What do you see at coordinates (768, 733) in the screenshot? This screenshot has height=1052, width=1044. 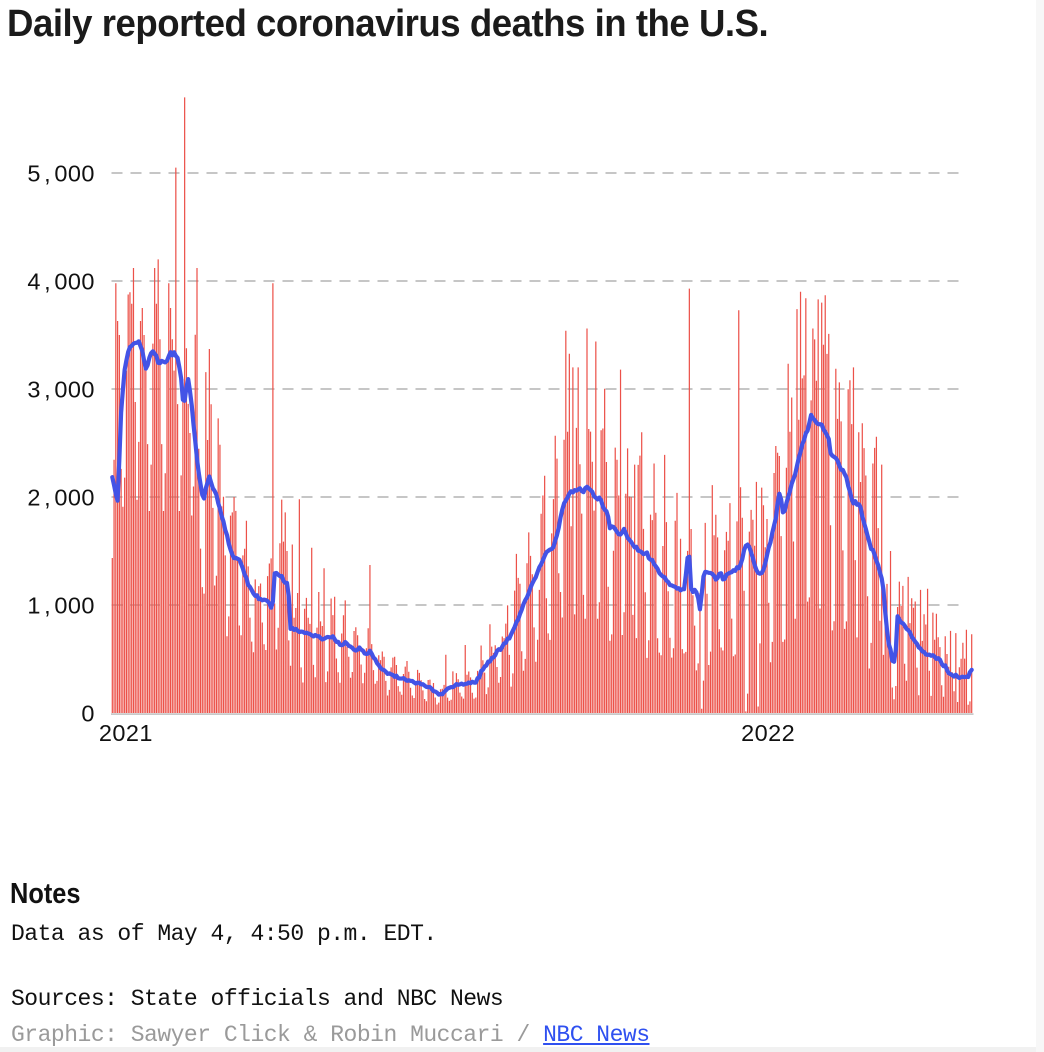 I see `svg-text: 2022` at bounding box center [768, 733].